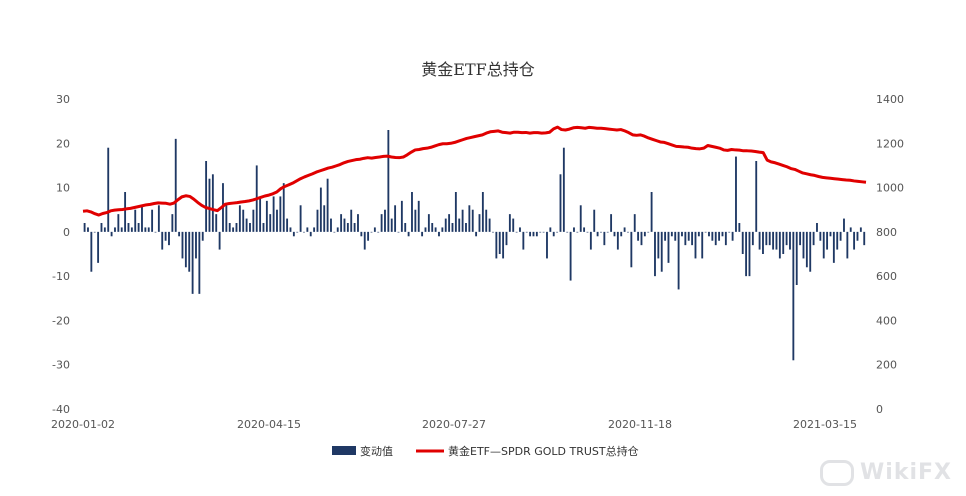  Describe the element at coordinates (886, 276) in the screenshot. I see `right-tick-label: 600` at that location.